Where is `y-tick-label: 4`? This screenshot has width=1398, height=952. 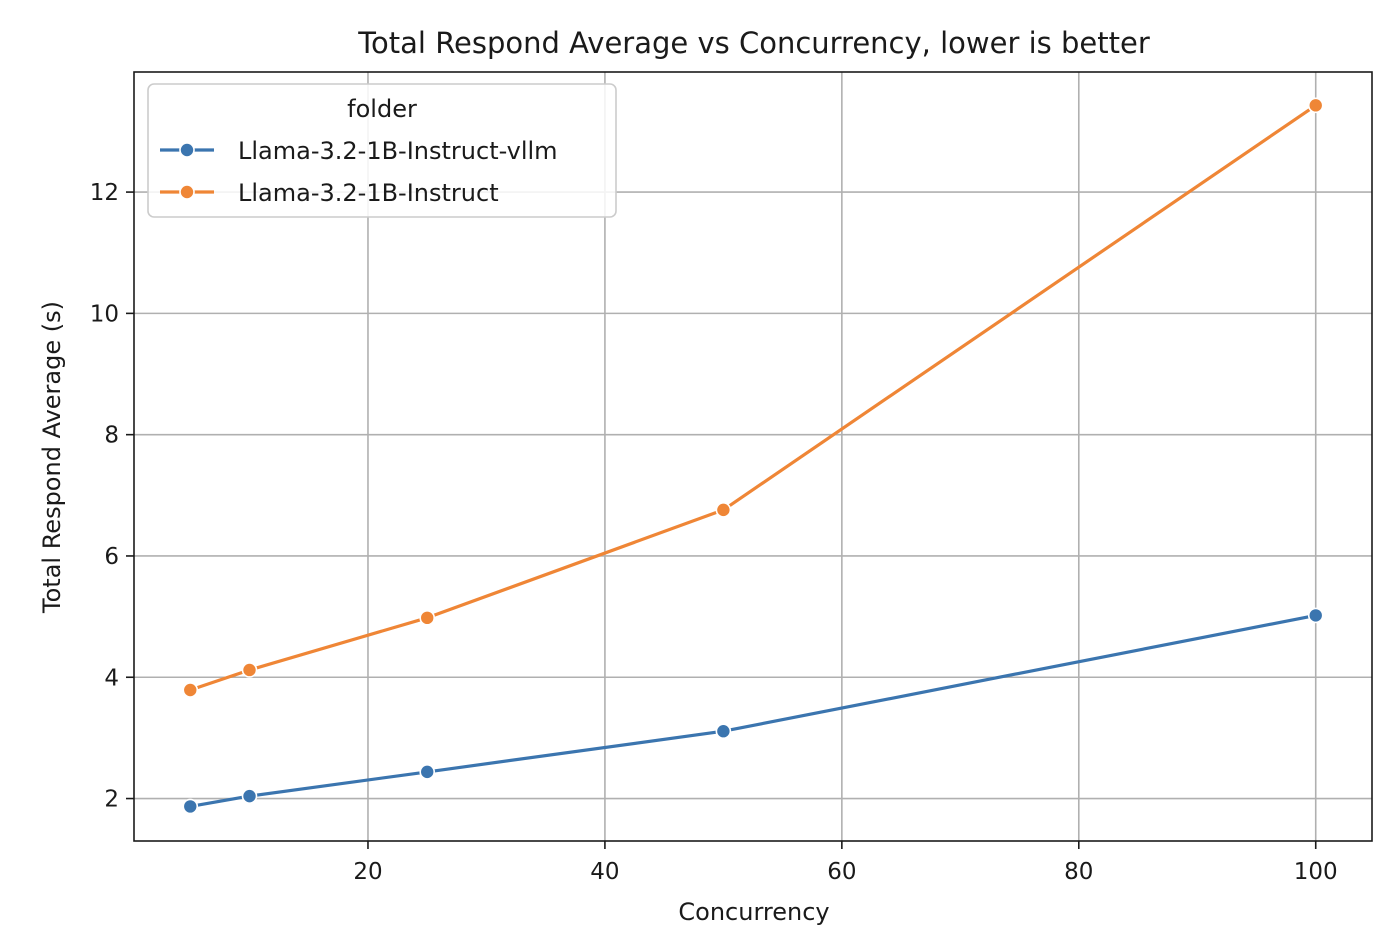 y-tick-label: 4 is located at coordinates (111, 678).